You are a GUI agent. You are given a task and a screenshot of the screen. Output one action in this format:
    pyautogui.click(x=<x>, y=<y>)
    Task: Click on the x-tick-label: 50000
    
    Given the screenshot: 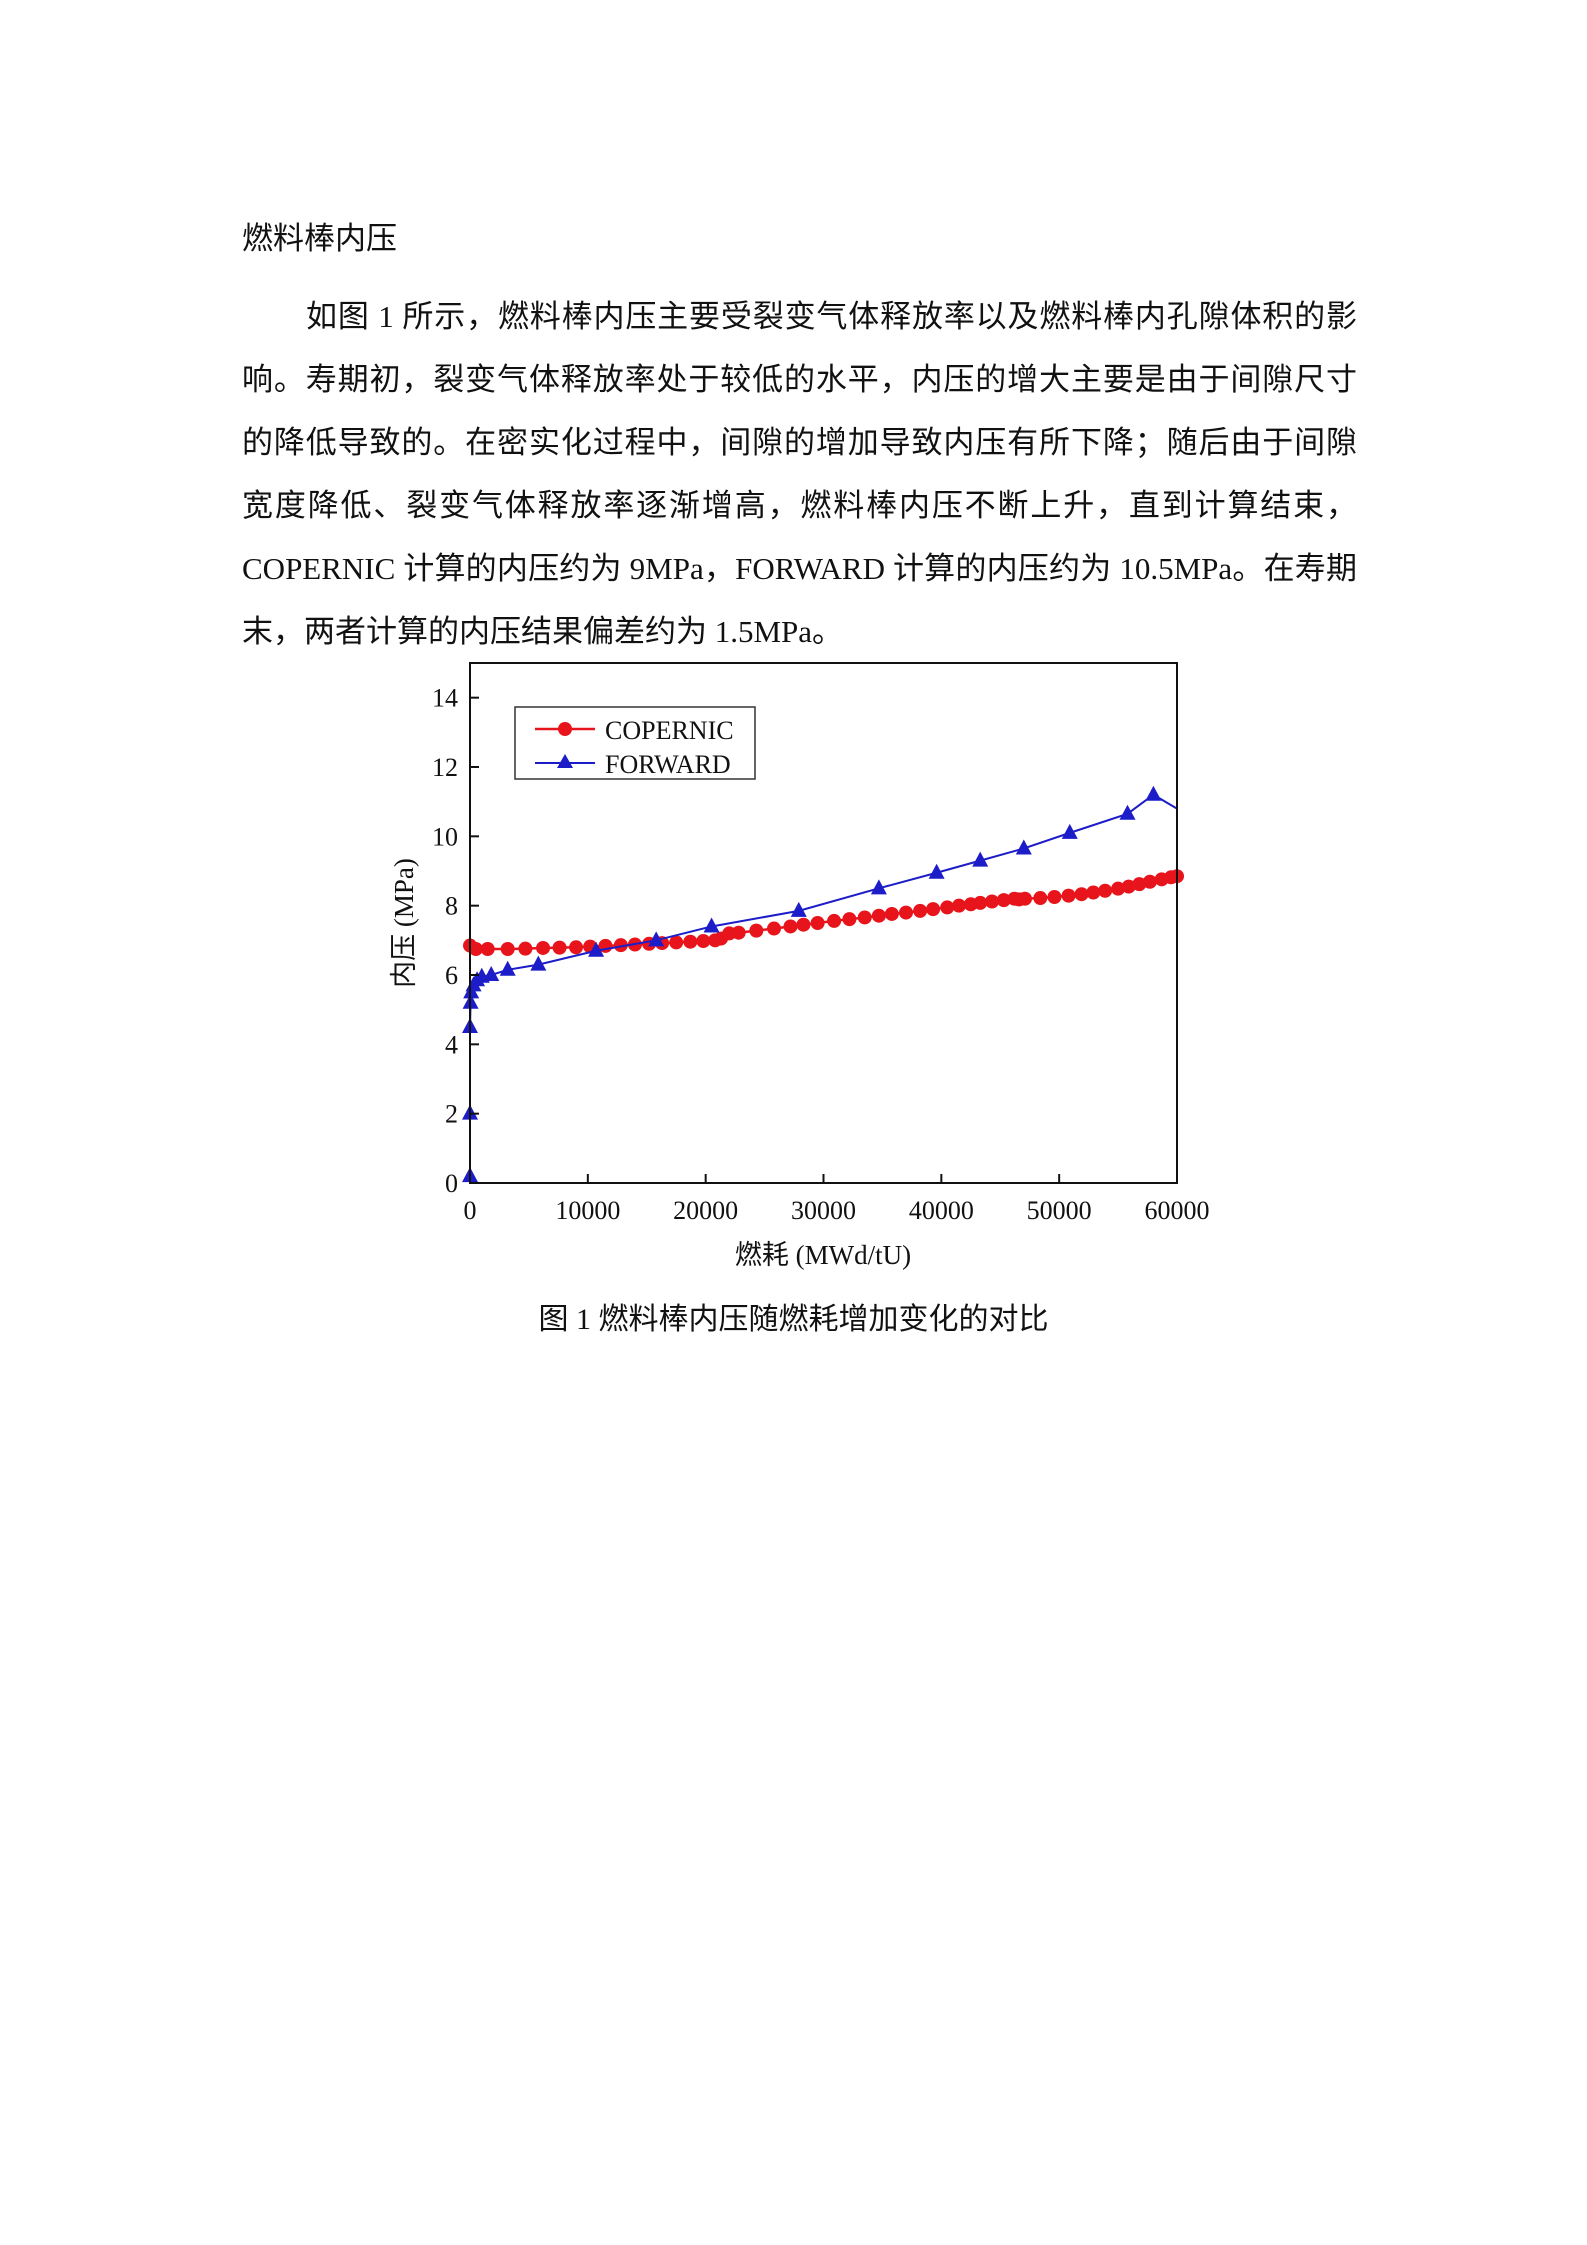 What is the action you would take?
    pyautogui.click(x=1059, y=1210)
    